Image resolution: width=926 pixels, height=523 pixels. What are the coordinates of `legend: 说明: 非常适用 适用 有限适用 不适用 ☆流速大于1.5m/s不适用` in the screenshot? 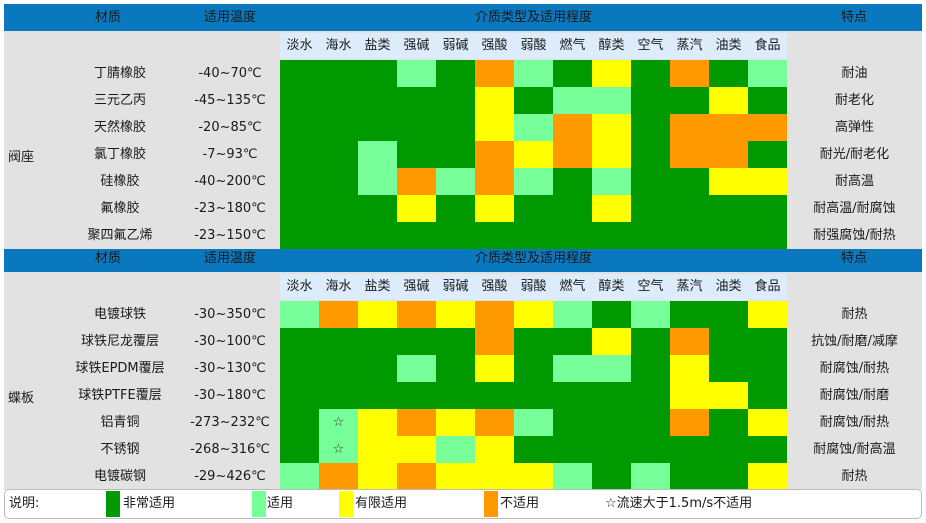 It's located at (463, 504).